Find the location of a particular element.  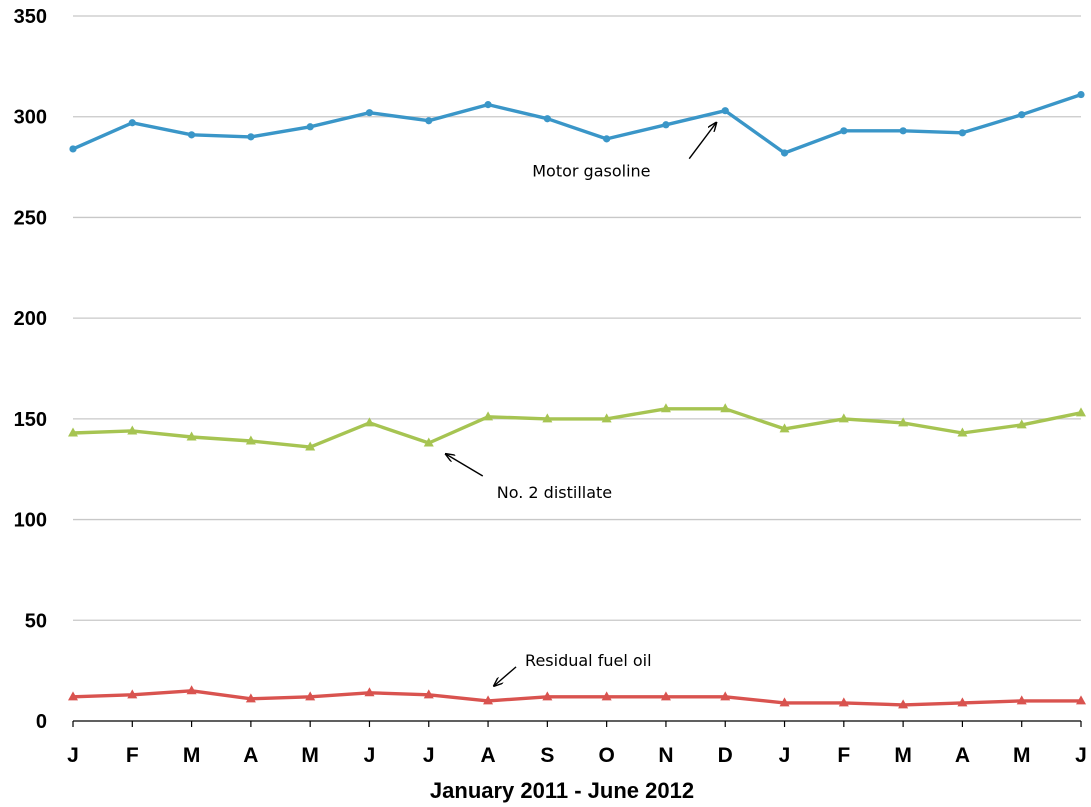

y-tick-label: 250 is located at coordinates (30, 218).